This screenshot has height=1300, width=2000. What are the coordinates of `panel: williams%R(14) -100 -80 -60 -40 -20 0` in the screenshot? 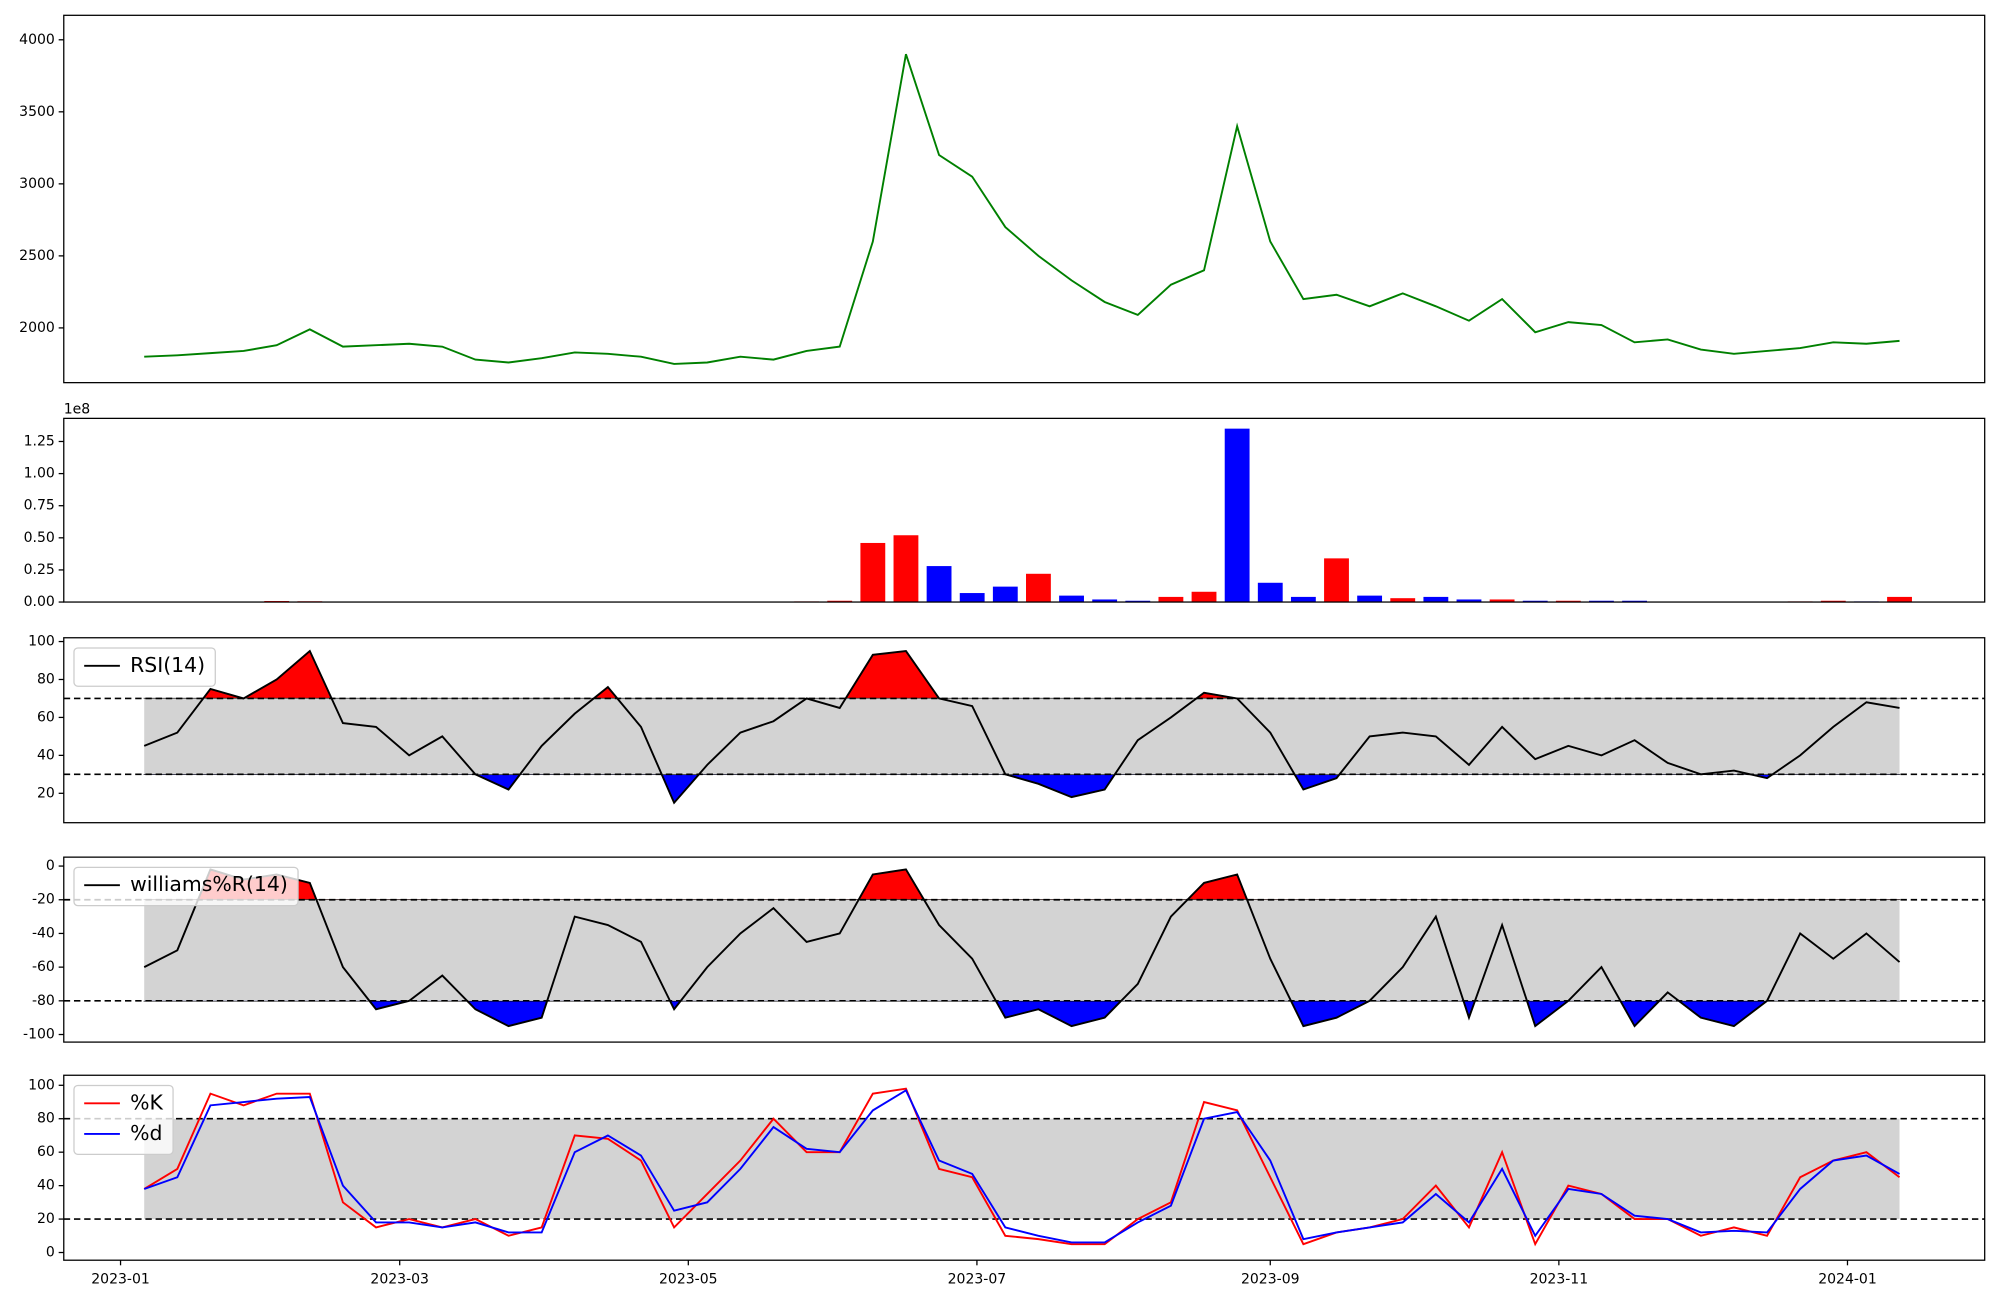 It's located at (1004, 949).